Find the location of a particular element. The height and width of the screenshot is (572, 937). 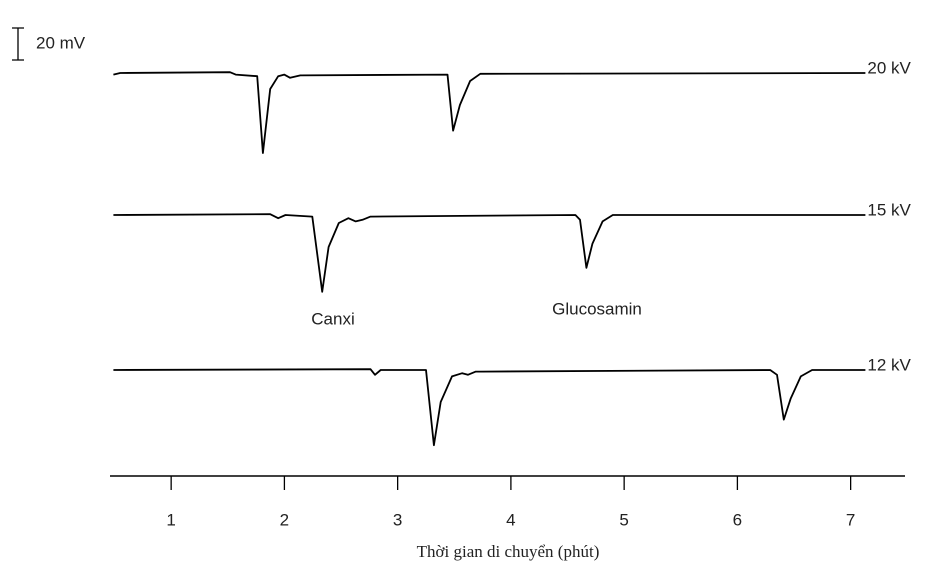

x-tick-label: 4 is located at coordinates (510, 519).